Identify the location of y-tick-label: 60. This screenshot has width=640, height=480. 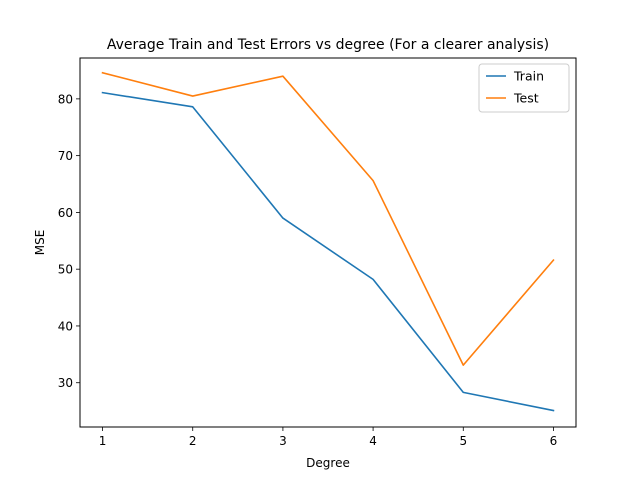
(65, 213).